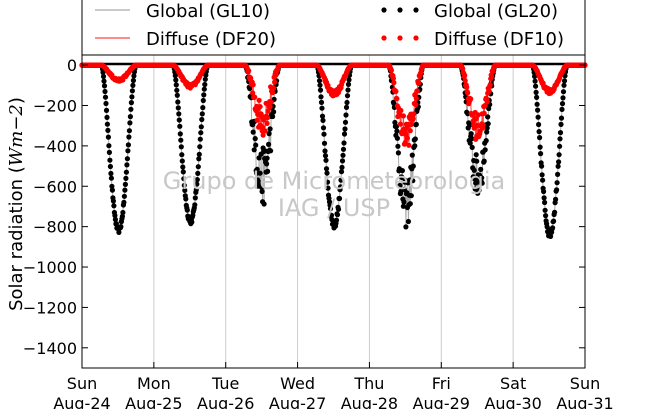 This screenshot has width=650, height=409. Describe the element at coordinates (153, 401) in the screenshot. I see `x-tick-label-date: Aug-25` at that location.